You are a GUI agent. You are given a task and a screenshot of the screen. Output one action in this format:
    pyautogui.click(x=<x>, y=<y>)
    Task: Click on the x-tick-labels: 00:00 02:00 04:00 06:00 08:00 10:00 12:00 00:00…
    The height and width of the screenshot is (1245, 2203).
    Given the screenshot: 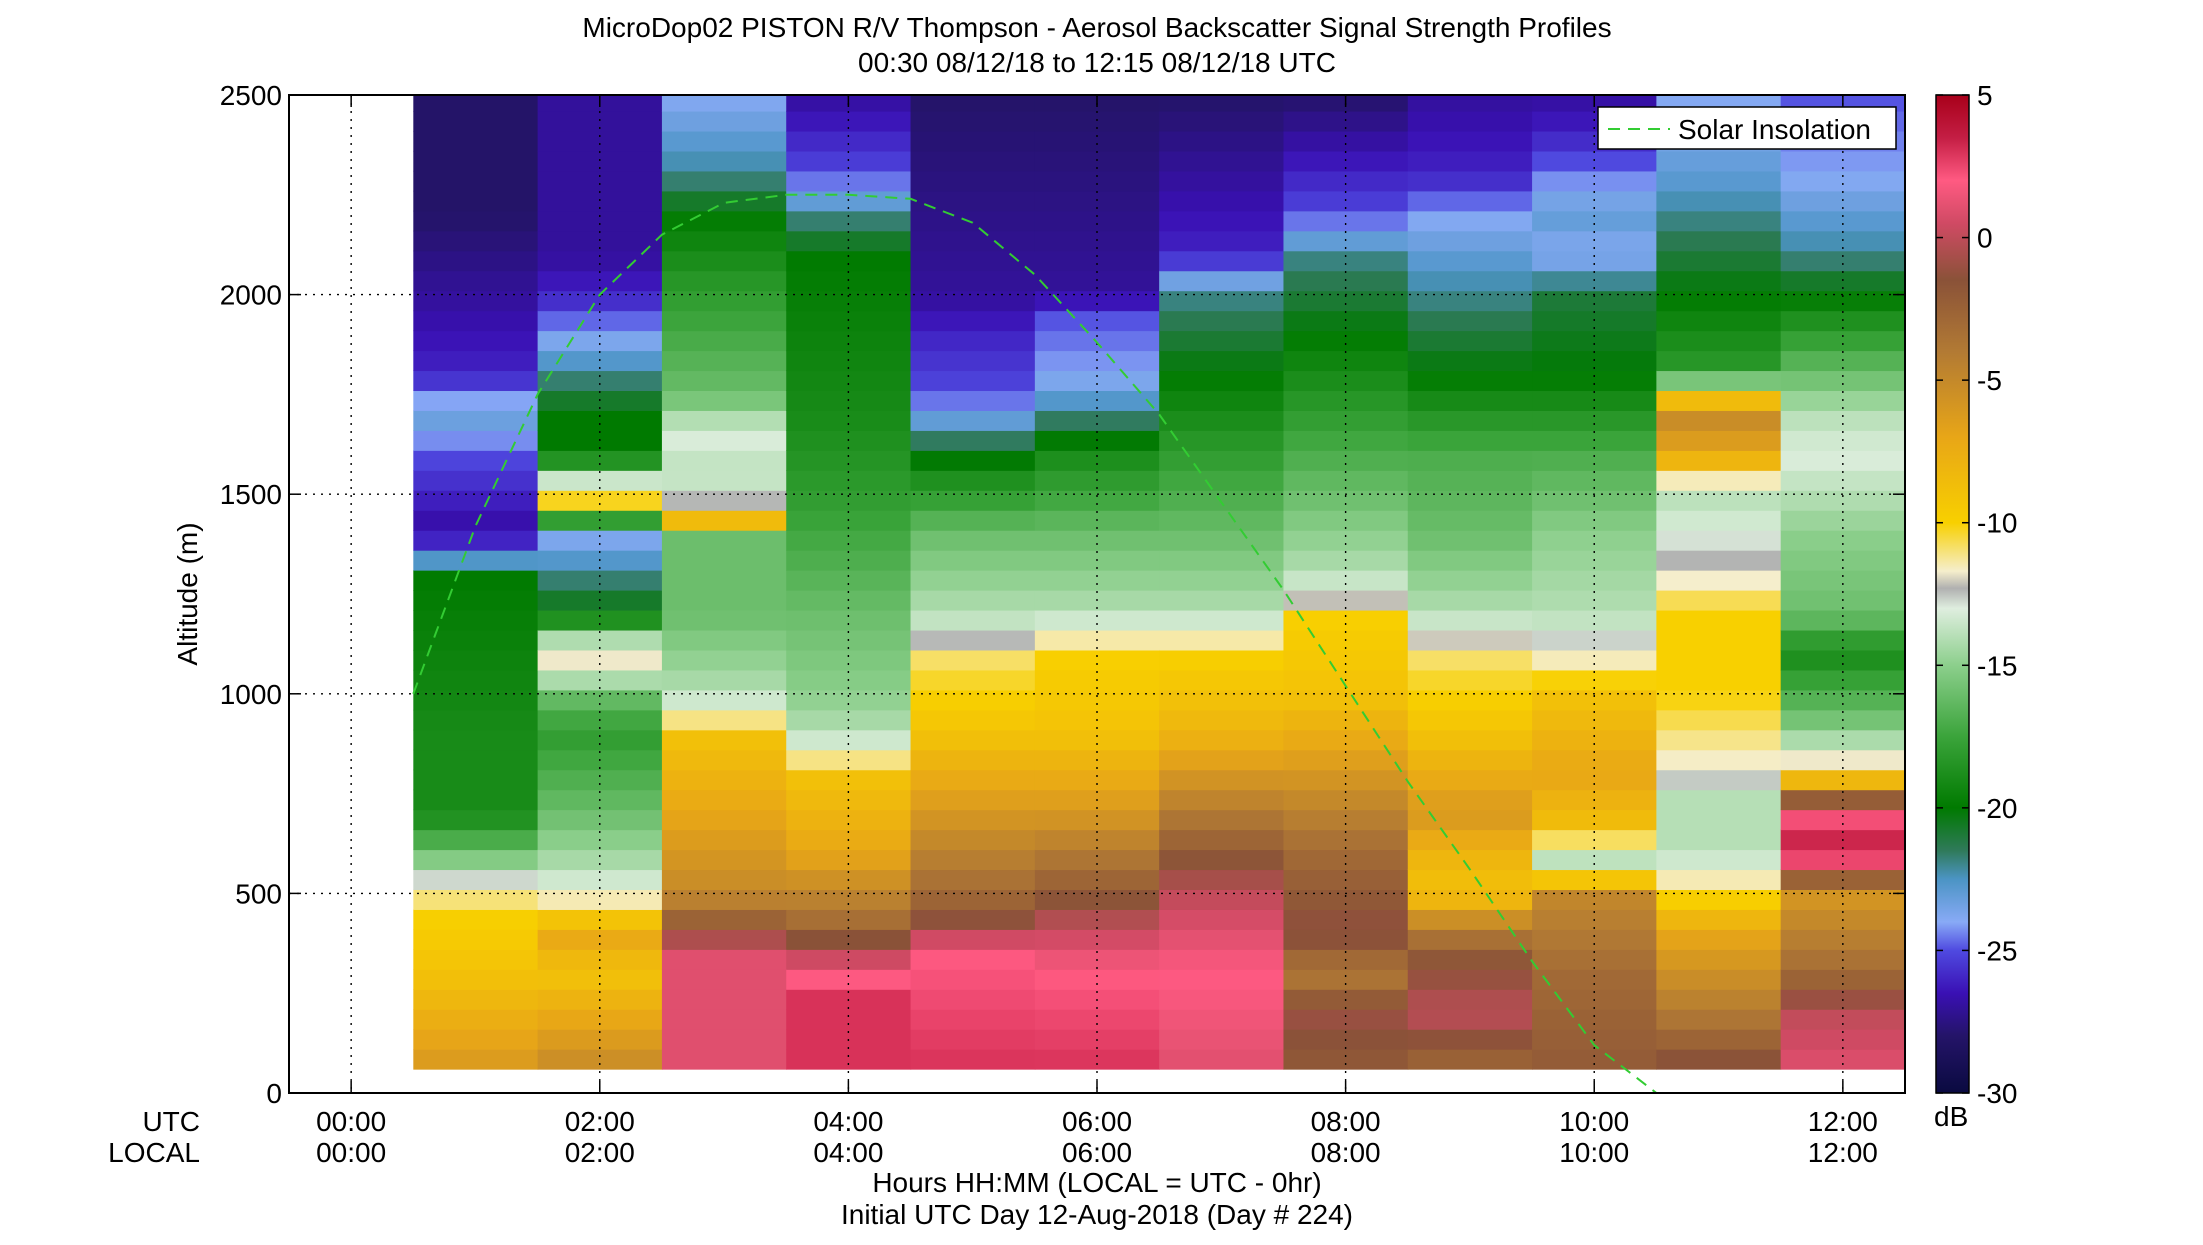 What is the action you would take?
    pyautogui.click(x=1097, y=1137)
    